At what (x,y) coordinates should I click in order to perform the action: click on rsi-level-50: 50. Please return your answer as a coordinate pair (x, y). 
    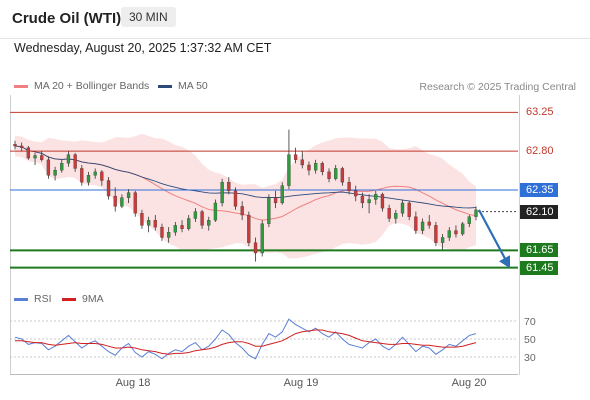
    Looking at the image, I should click on (530, 340).